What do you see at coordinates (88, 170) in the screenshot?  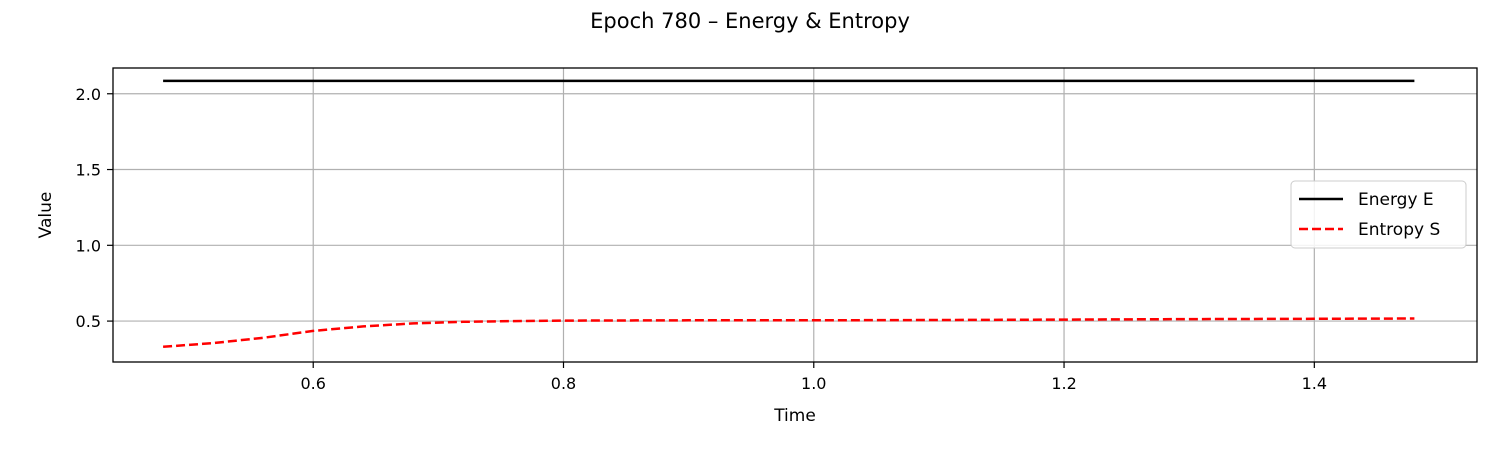 I see `y-tick-label: 1.5` at bounding box center [88, 170].